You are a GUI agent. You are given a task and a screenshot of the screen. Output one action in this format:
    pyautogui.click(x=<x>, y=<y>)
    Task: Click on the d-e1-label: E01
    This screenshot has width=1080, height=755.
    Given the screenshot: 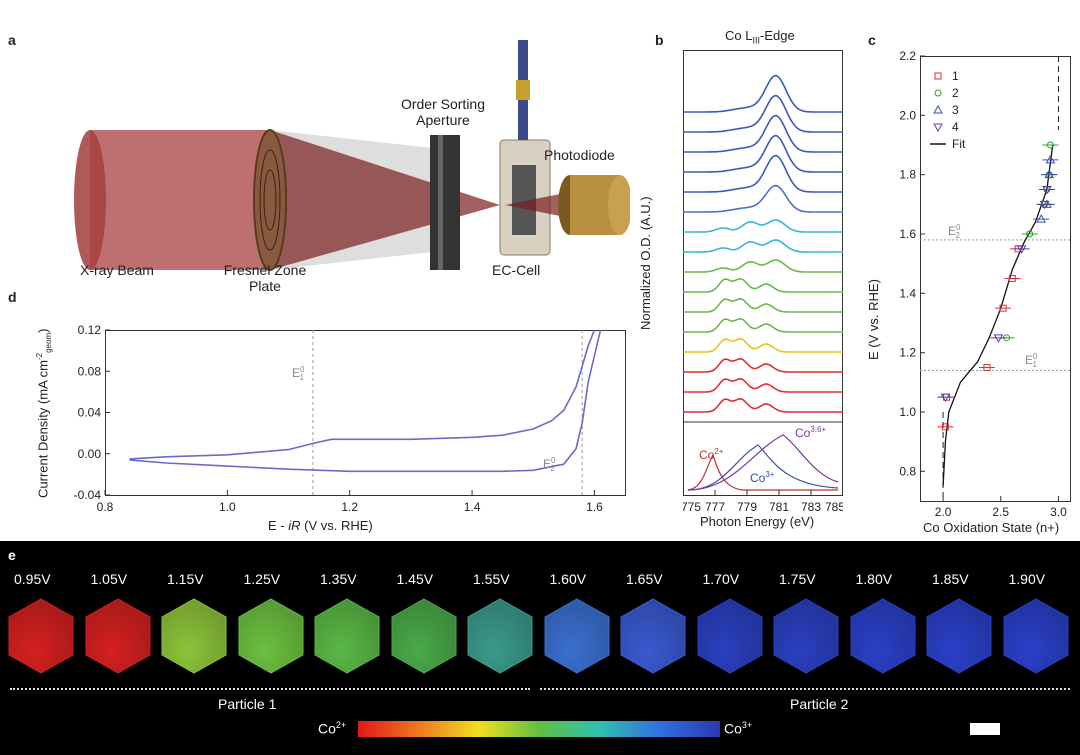 What is the action you would take?
    pyautogui.click(x=298, y=374)
    